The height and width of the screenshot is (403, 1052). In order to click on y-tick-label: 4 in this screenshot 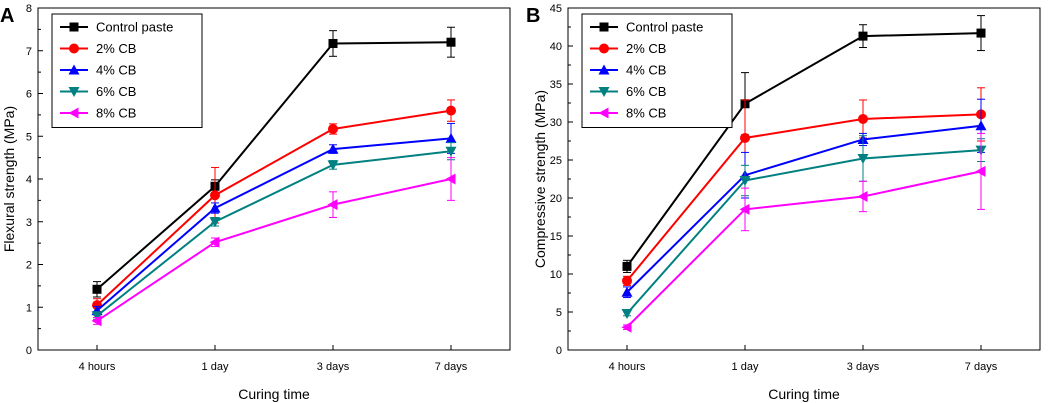, I will do `click(29, 180)`.